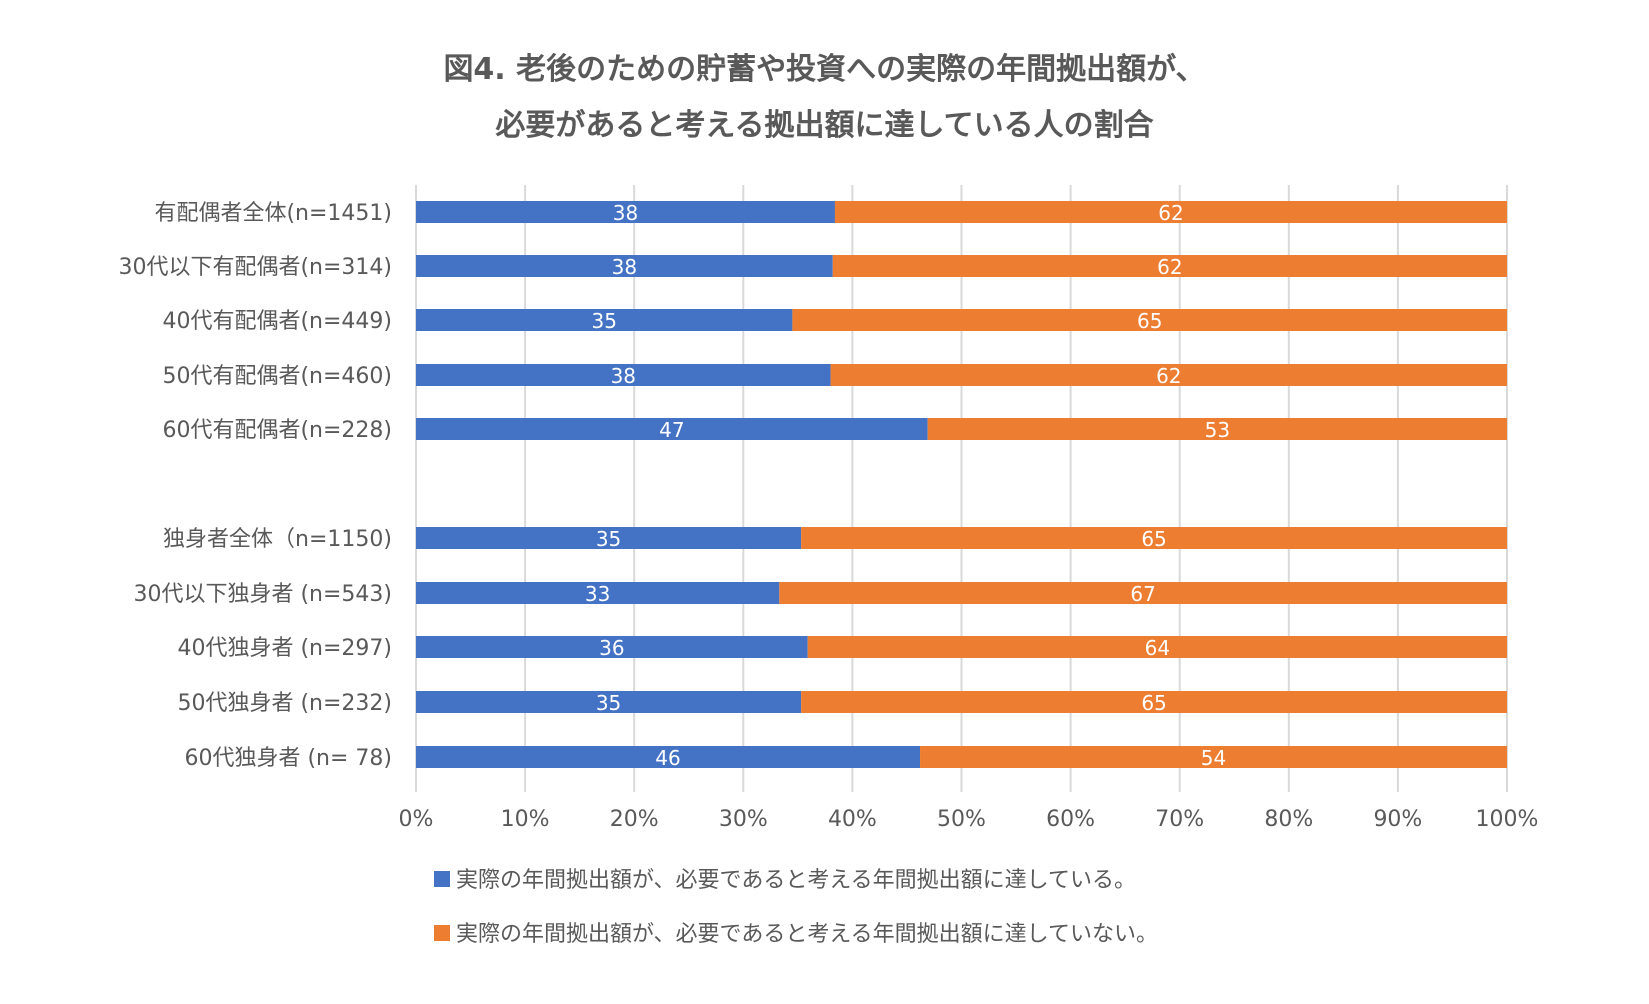  What do you see at coordinates (1288, 819) in the screenshot?
I see `x-tick-label: 80%` at bounding box center [1288, 819].